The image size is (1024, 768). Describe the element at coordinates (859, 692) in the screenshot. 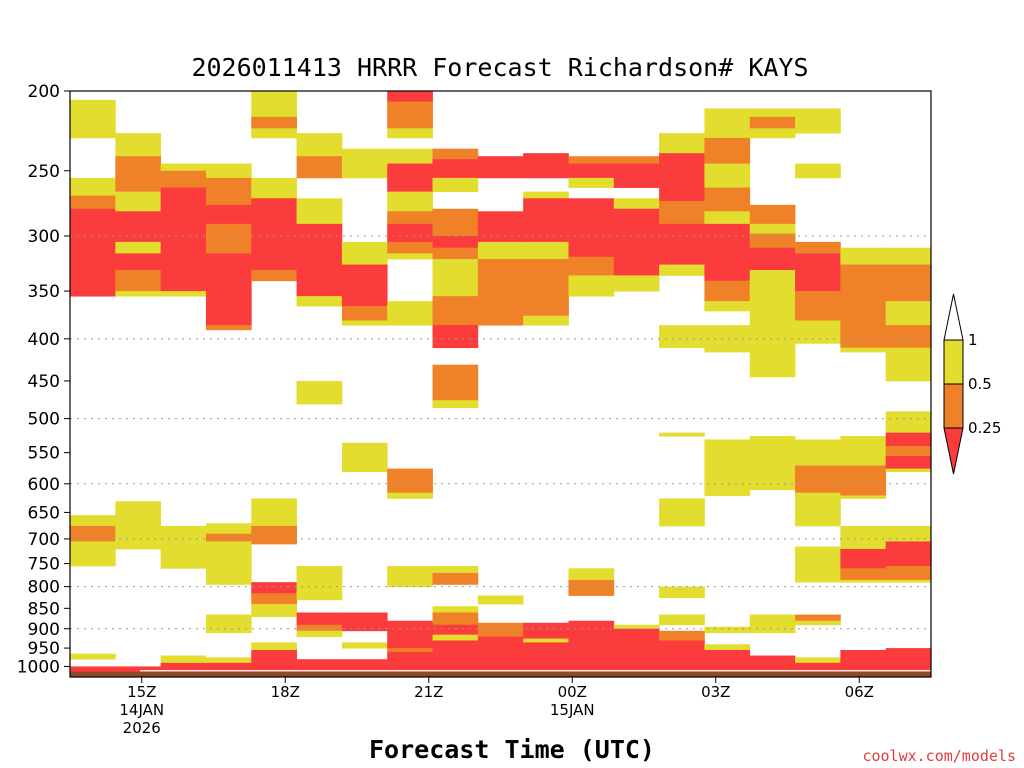

I see `x-tick-label: 06Z` at that location.